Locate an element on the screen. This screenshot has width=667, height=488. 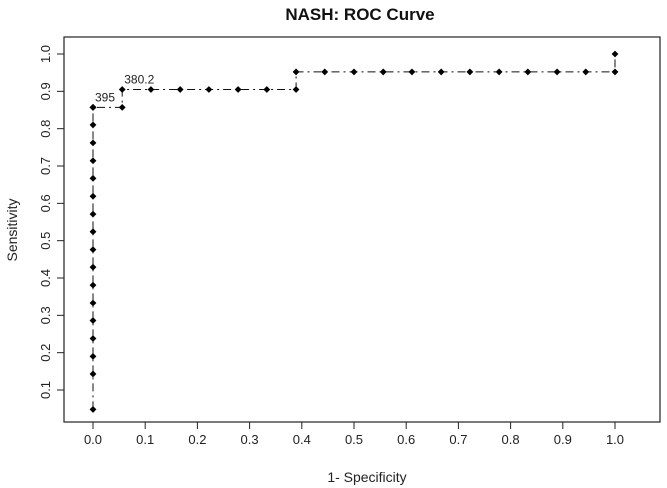
x-tick-label: 0.3 is located at coordinates (250, 439).